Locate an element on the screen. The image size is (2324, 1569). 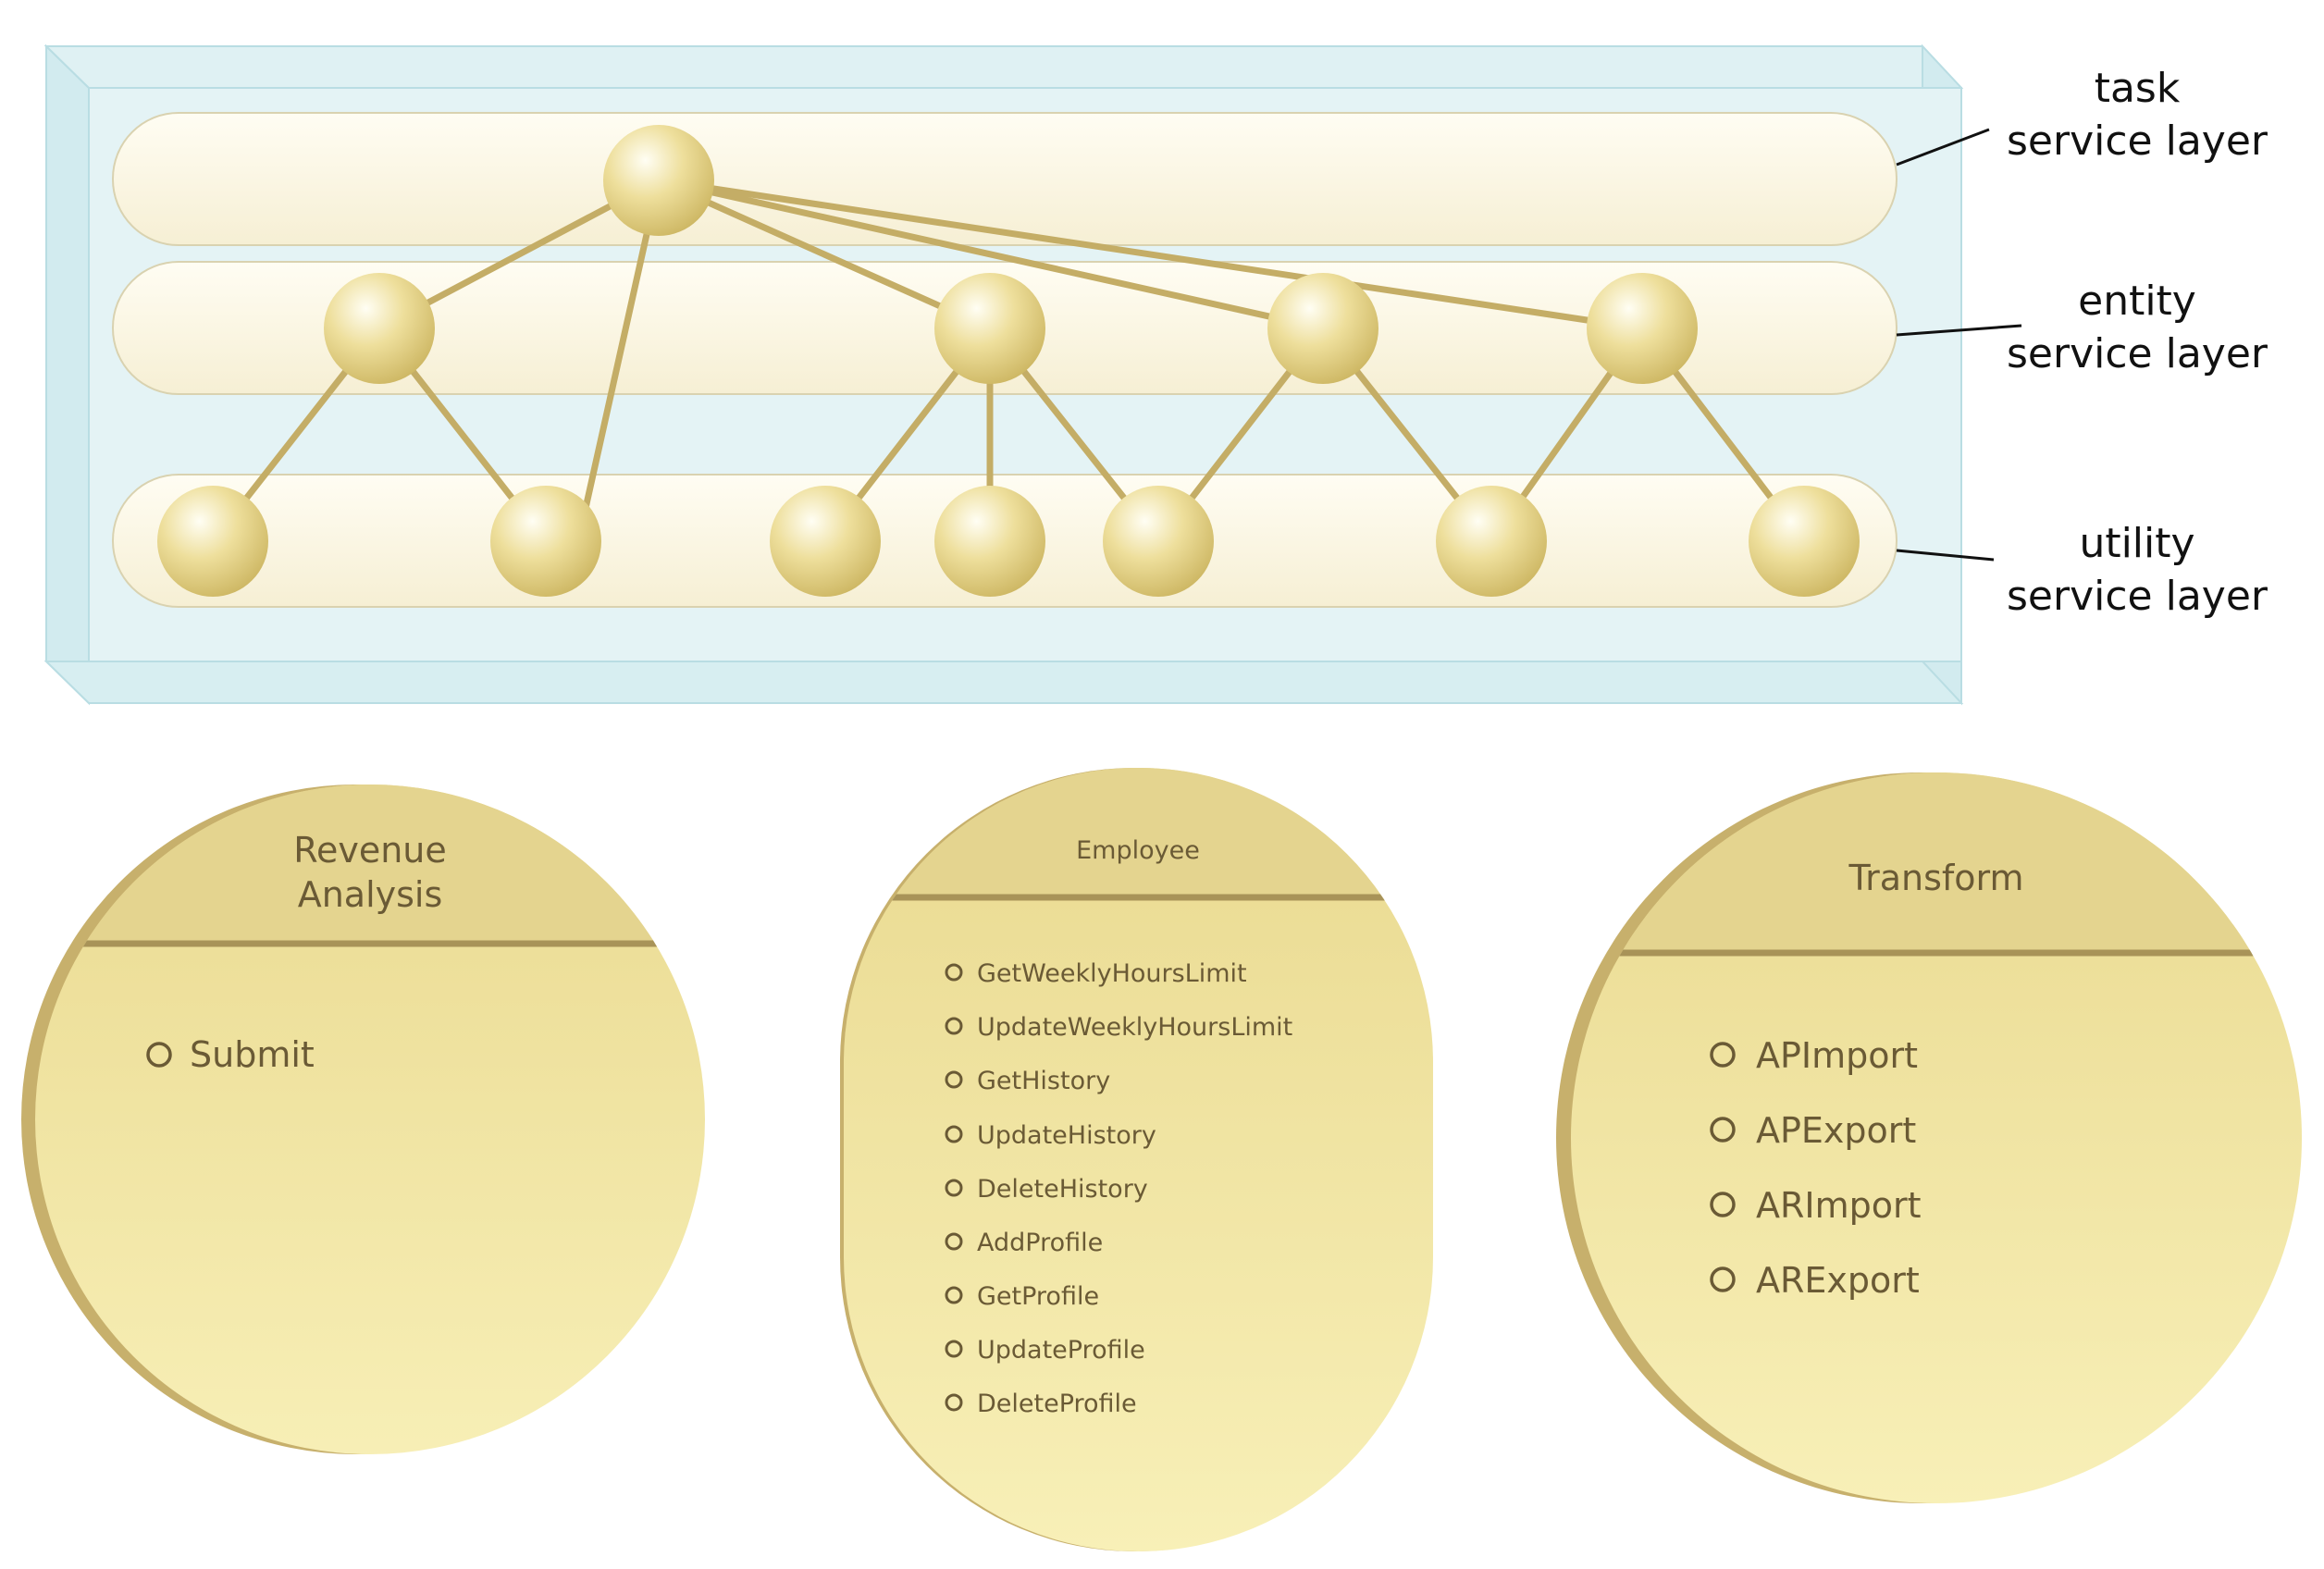
task-service-node is located at coordinates (658, 180).